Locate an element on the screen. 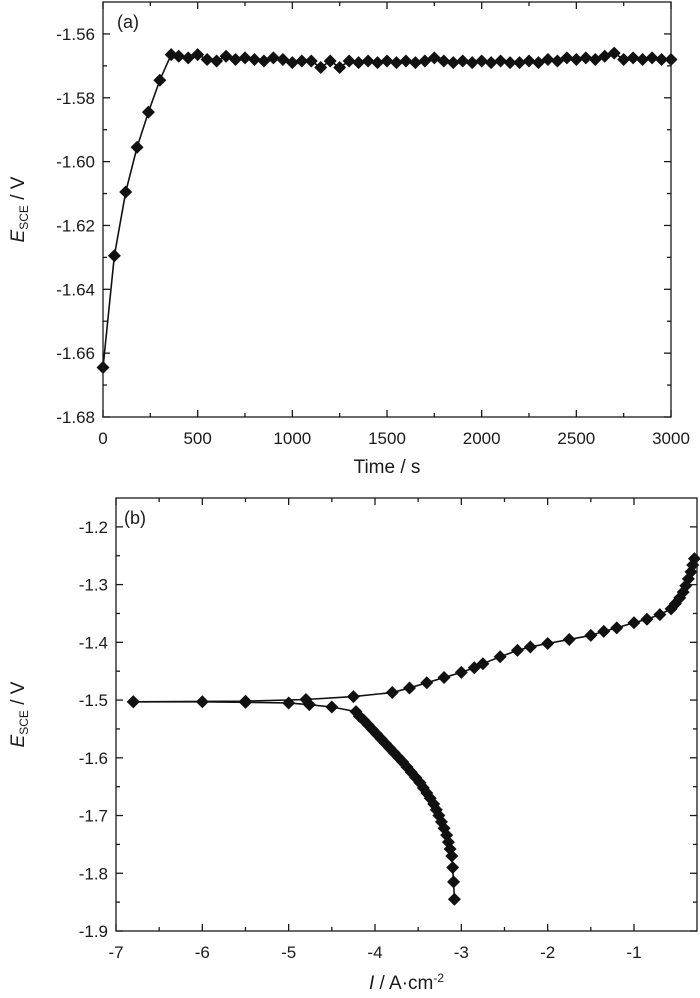  y-tick-label: -1.4 is located at coordinates (93, 642).